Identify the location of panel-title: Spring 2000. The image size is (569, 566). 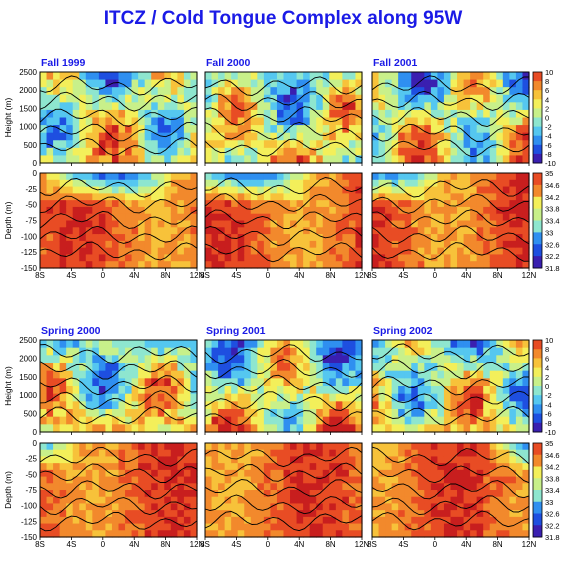
(71, 331).